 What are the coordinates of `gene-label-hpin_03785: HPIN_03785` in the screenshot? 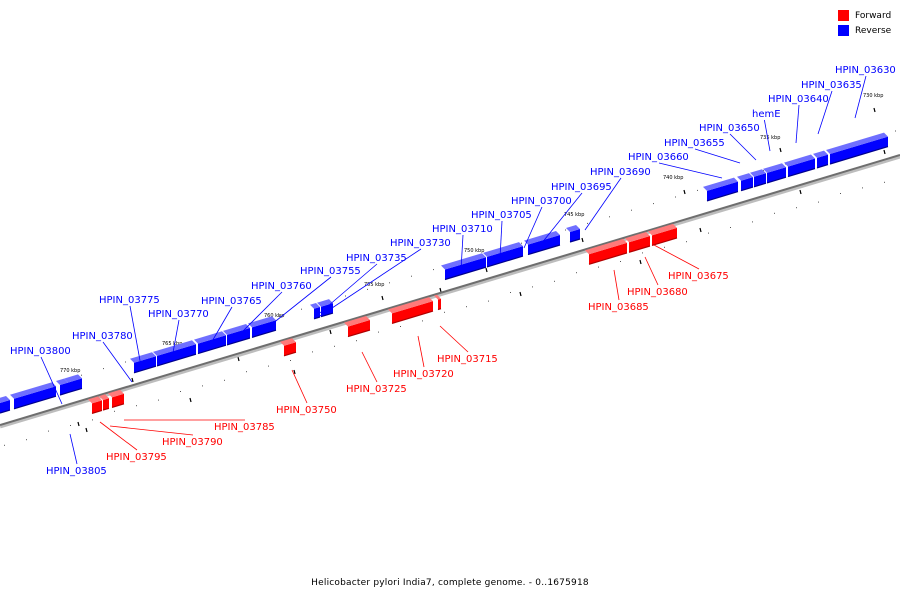 It's located at (244, 427).